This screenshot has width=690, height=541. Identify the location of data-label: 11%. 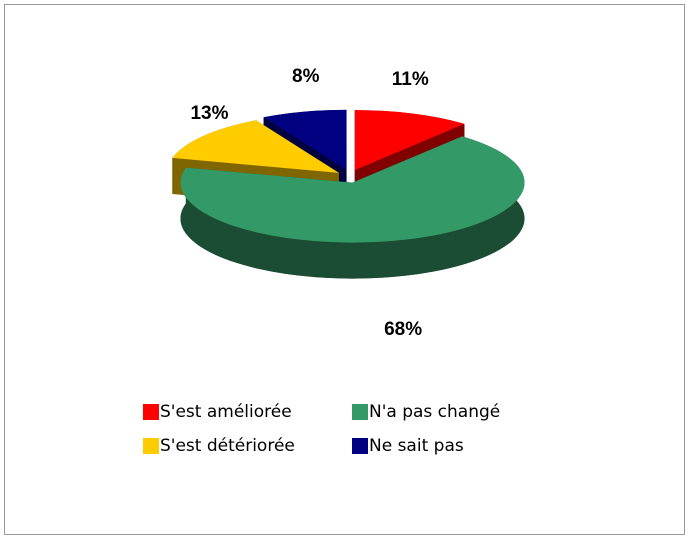
(410, 79).